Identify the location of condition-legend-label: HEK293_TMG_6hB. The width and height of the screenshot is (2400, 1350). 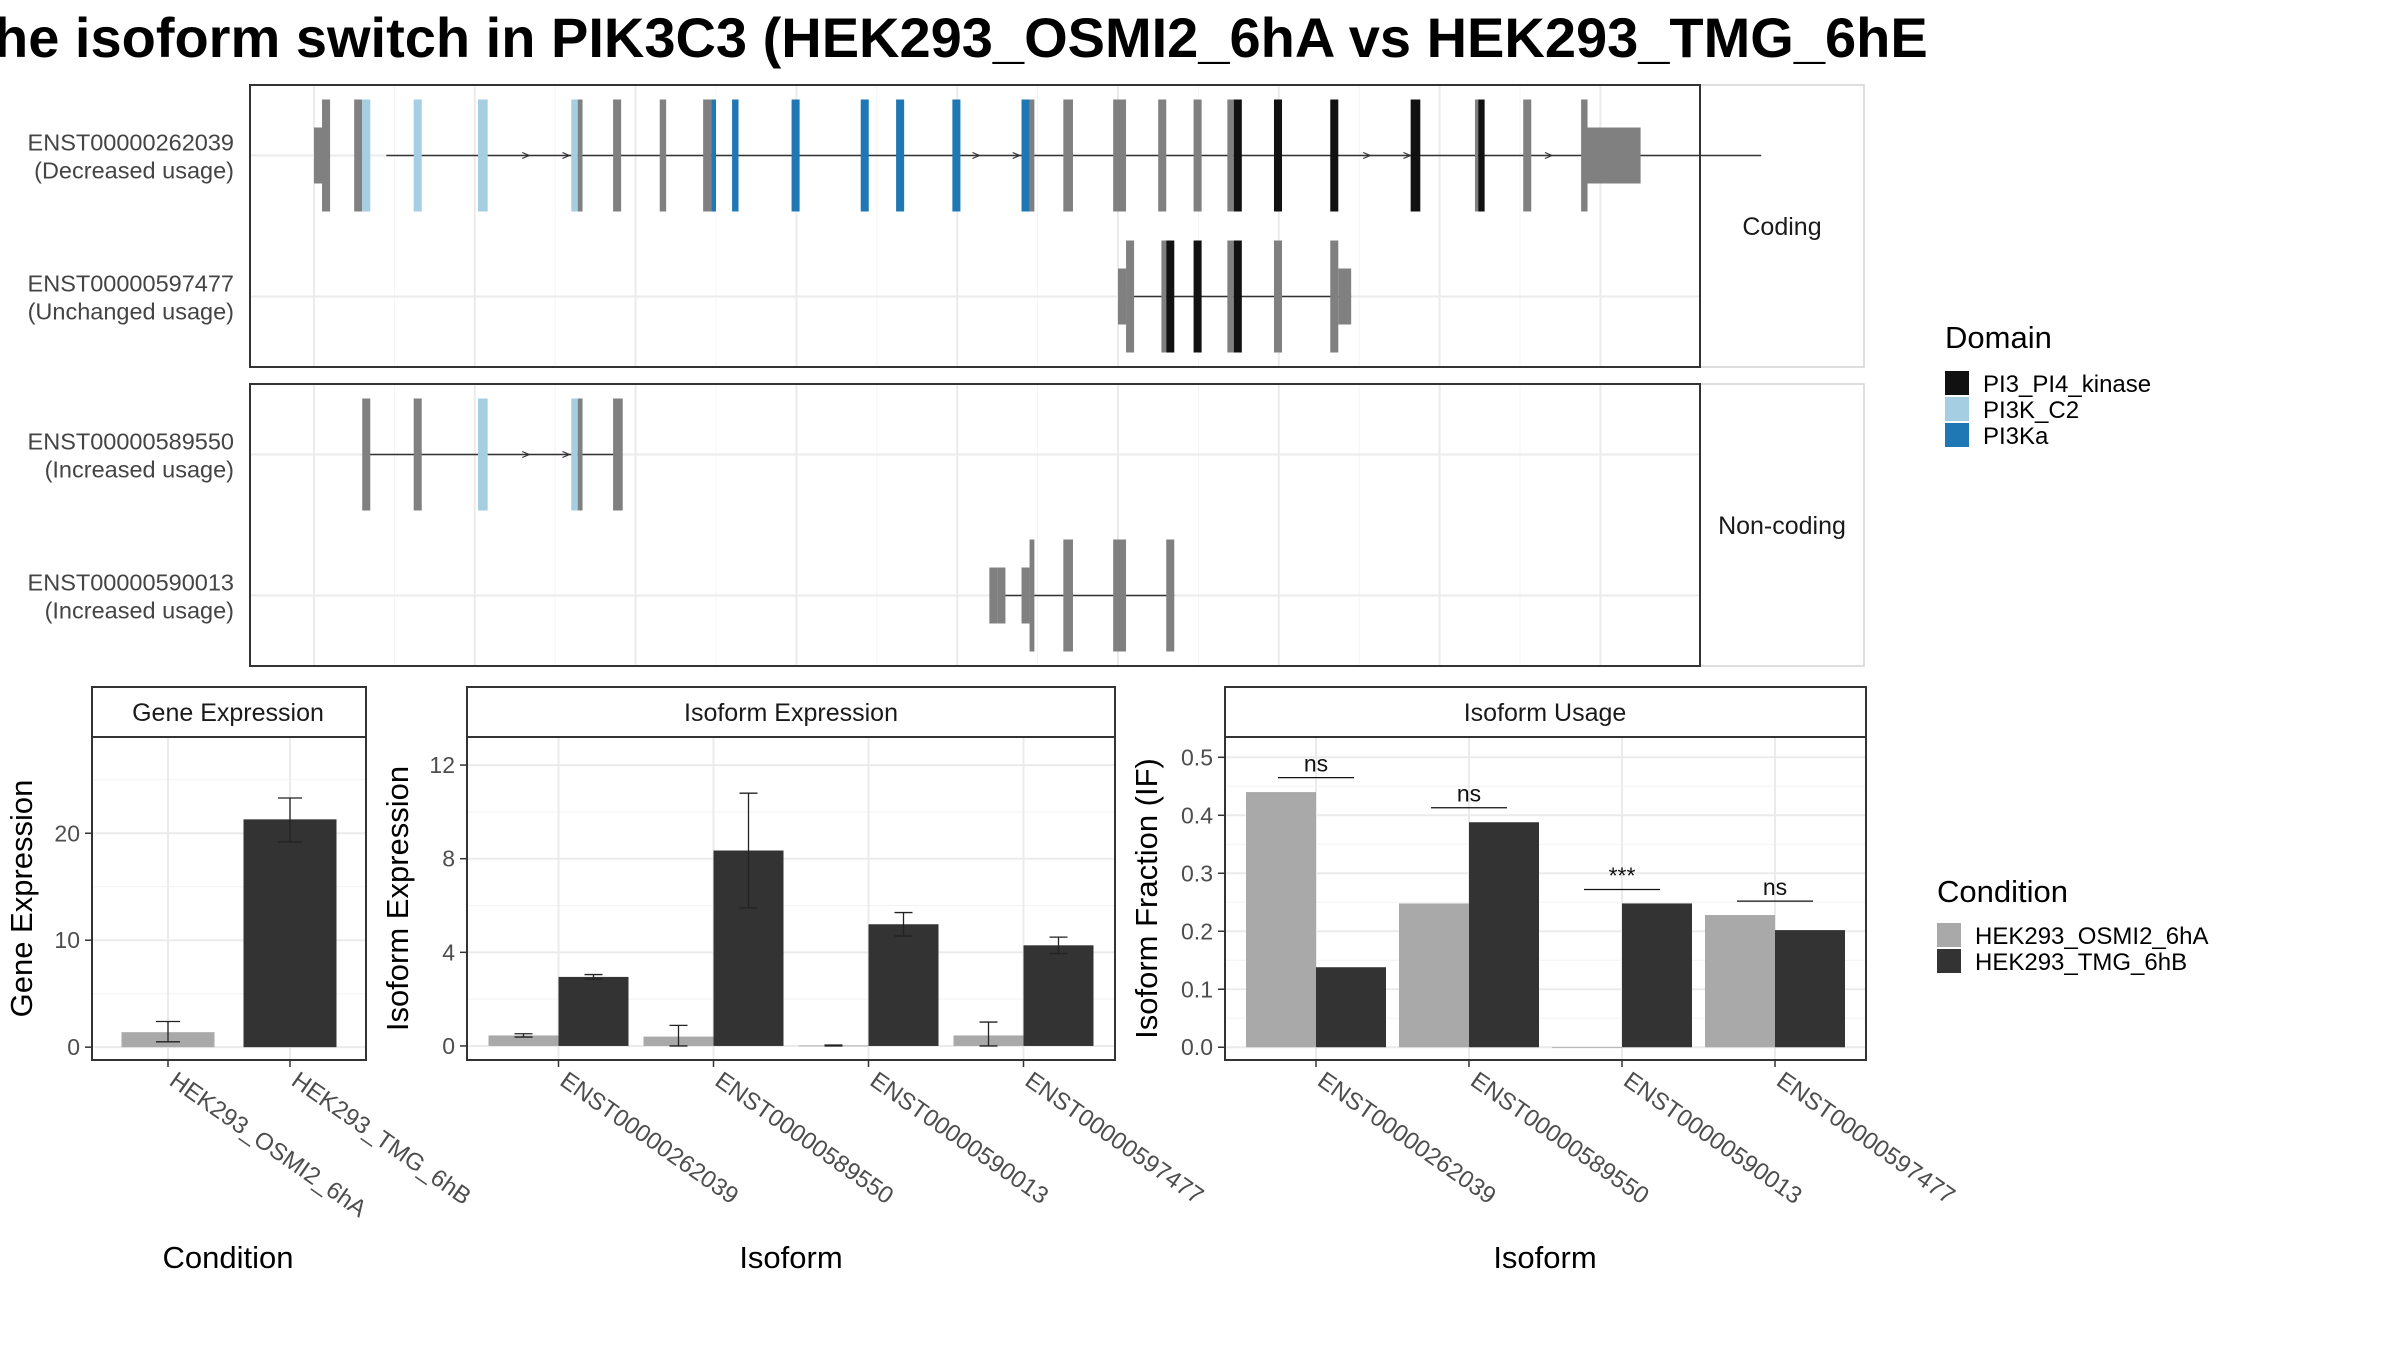
(2081, 962).